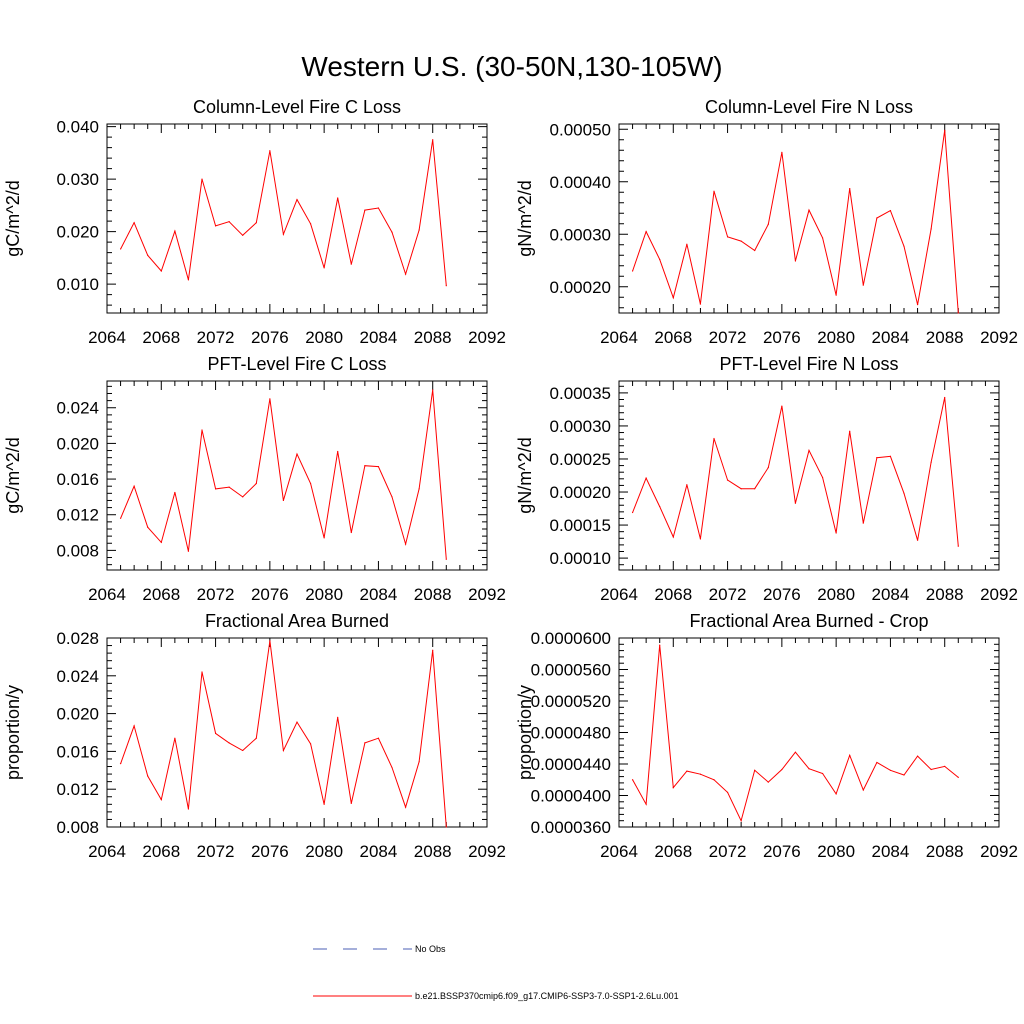 Image resolution: width=1024 pixels, height=1024 pixels. What do you see at coordinates (580, 129) in the screenshot?
I see `y-tick-label: 0.00050` at bounding box center [580, 129].